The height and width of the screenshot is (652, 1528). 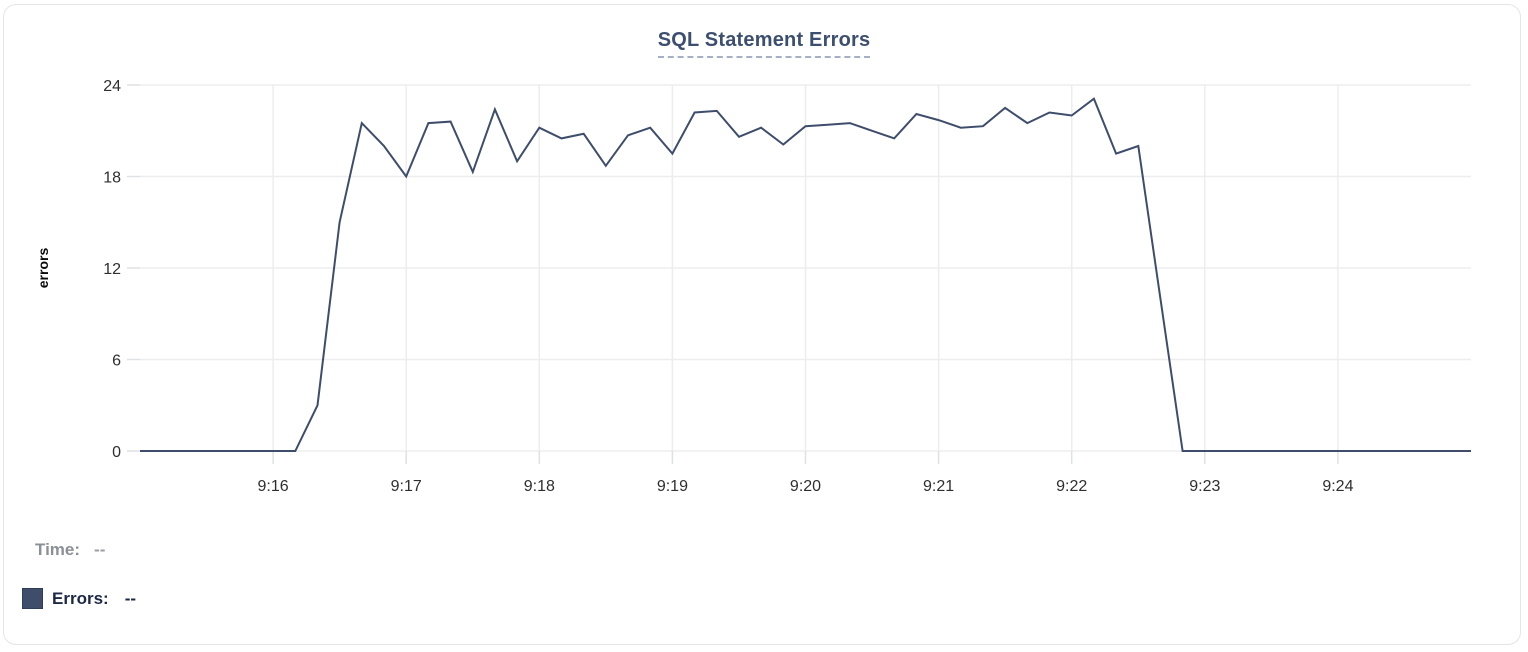 I want to click on y-axis-tick-label: 18, so click(x=112, y=178).